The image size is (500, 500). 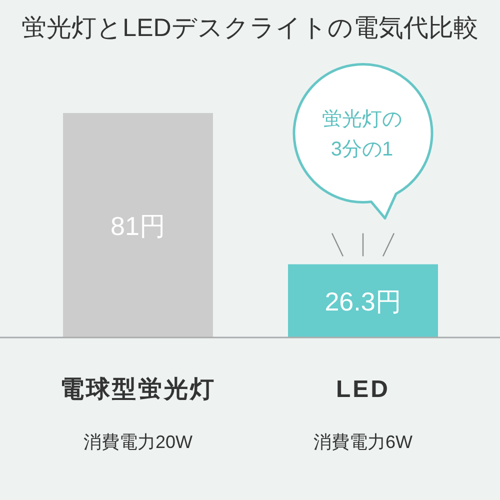 I want to click on category-label: 電球型蛍光灯, so click(x=138, y=389).